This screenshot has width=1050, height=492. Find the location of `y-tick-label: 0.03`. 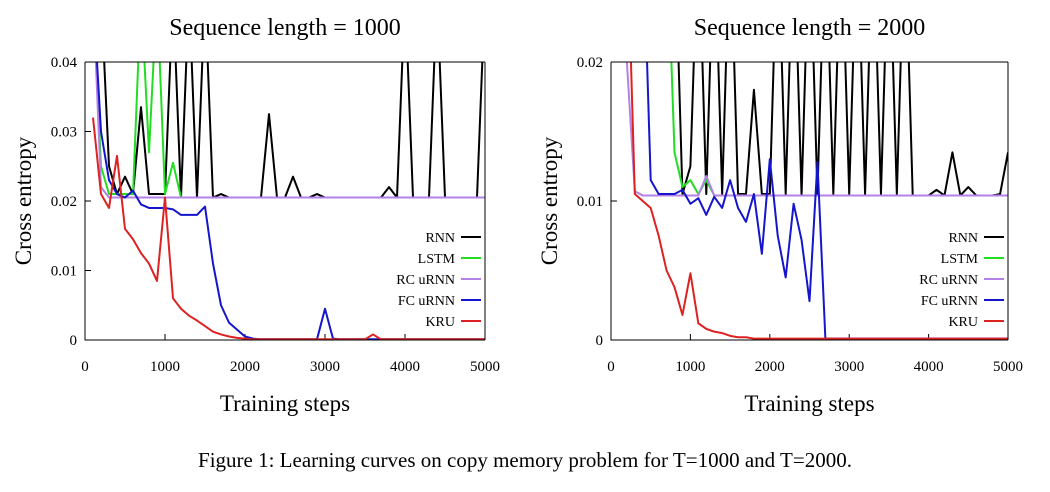

y-tick-label: 0.03 is located at coordinates (64, 133).